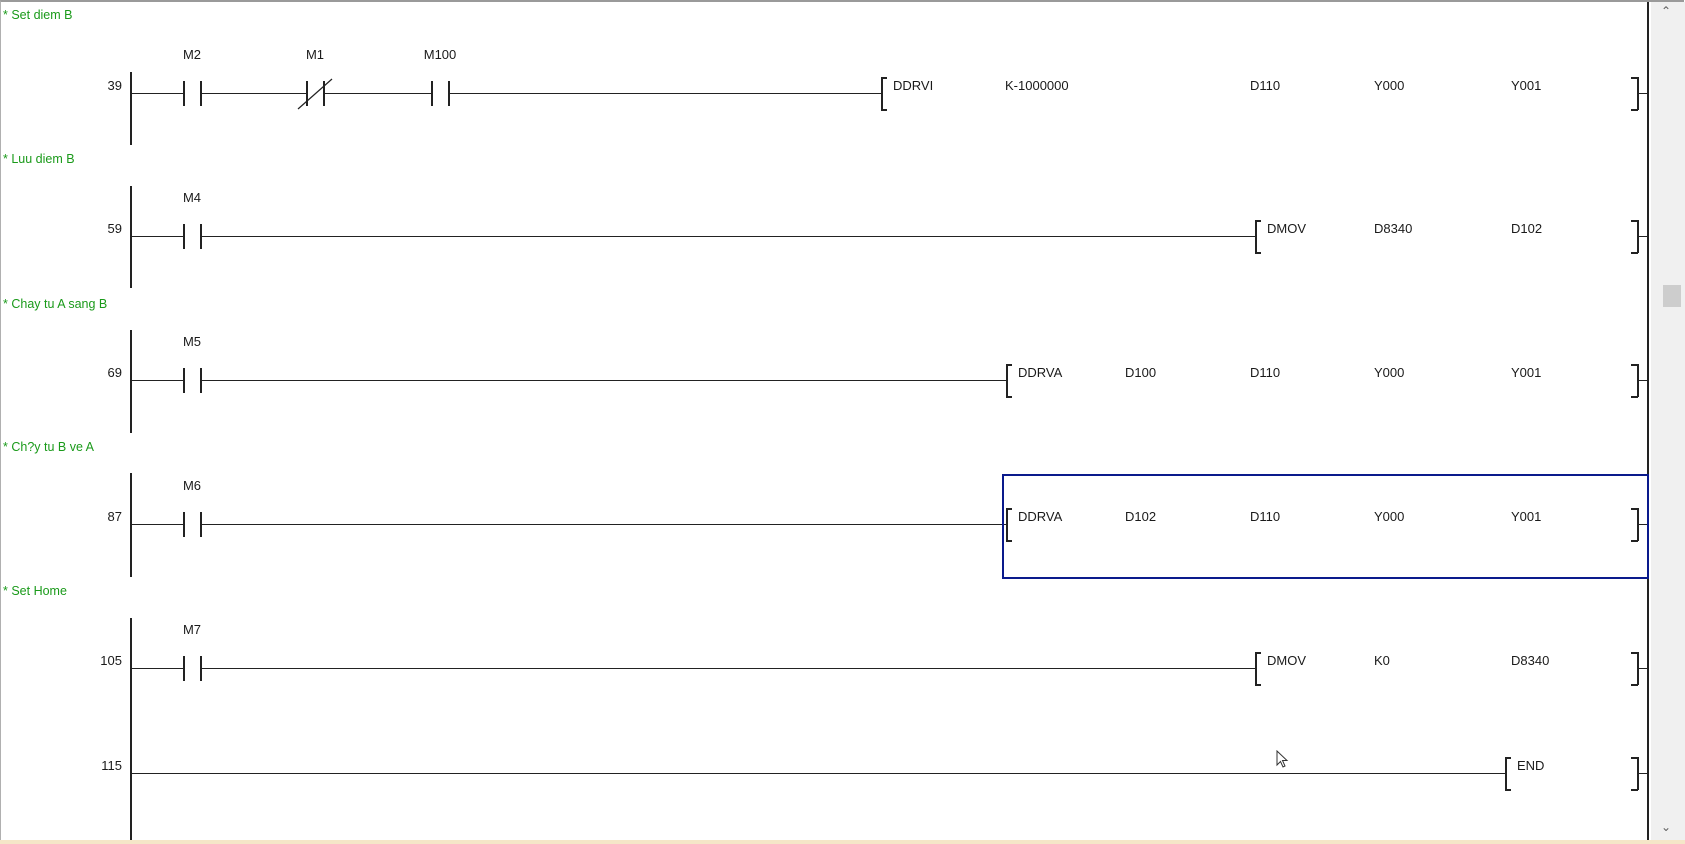 Image resolution: width=1685 pixels, height=844 pixels. What do you see at coordinates (1325, 526) in the screenshot?
I see `selection-cursor` at bounding box center [1325, 526].